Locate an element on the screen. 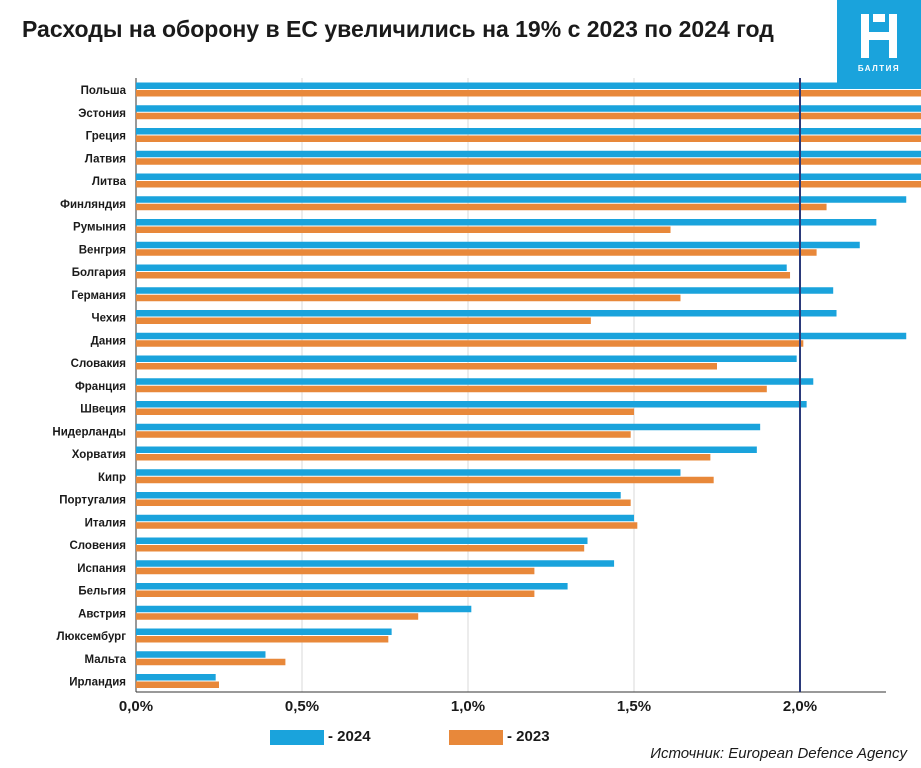 Image resolution: width=921 pixels, height=768 pixels. category-label: Болгария is located at coordinates (99, 273).